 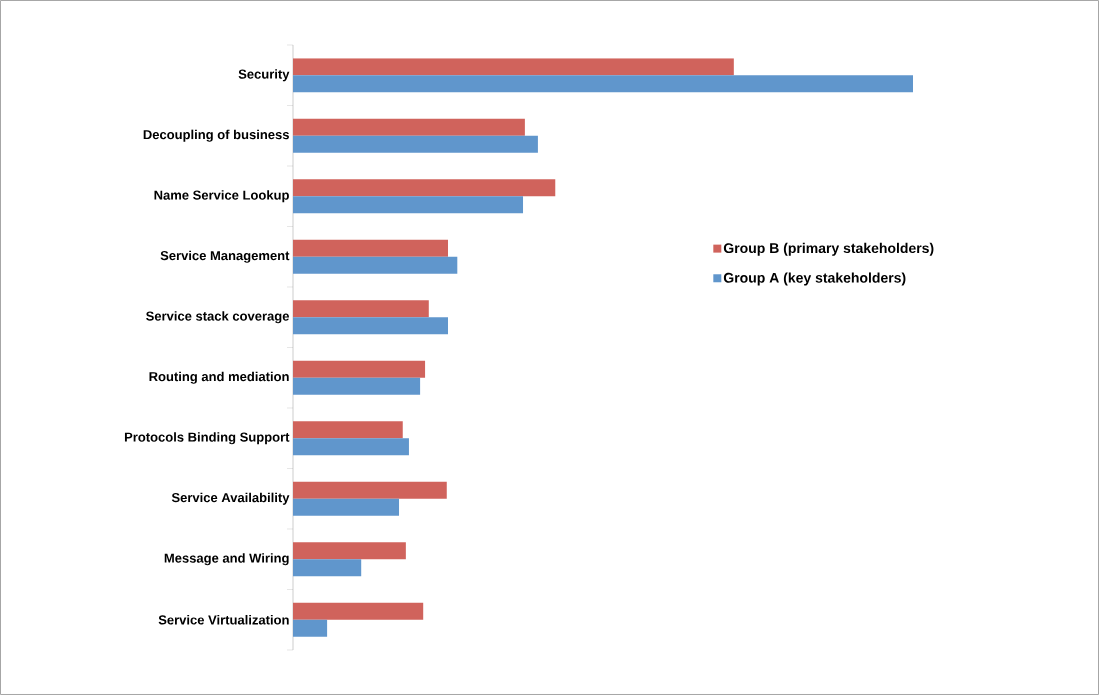 What do you see at coordinates (216, 135) in the screenshot?
I see `y-tick-label: Decoupling of business` at bounding box center [216, 135].